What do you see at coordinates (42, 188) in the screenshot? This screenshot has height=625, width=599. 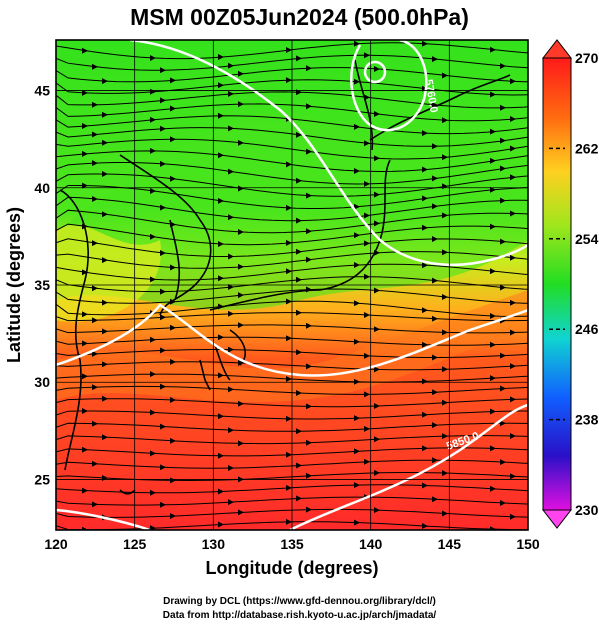 I see `y-tick-label: 40` at bounding box center [42, 188].